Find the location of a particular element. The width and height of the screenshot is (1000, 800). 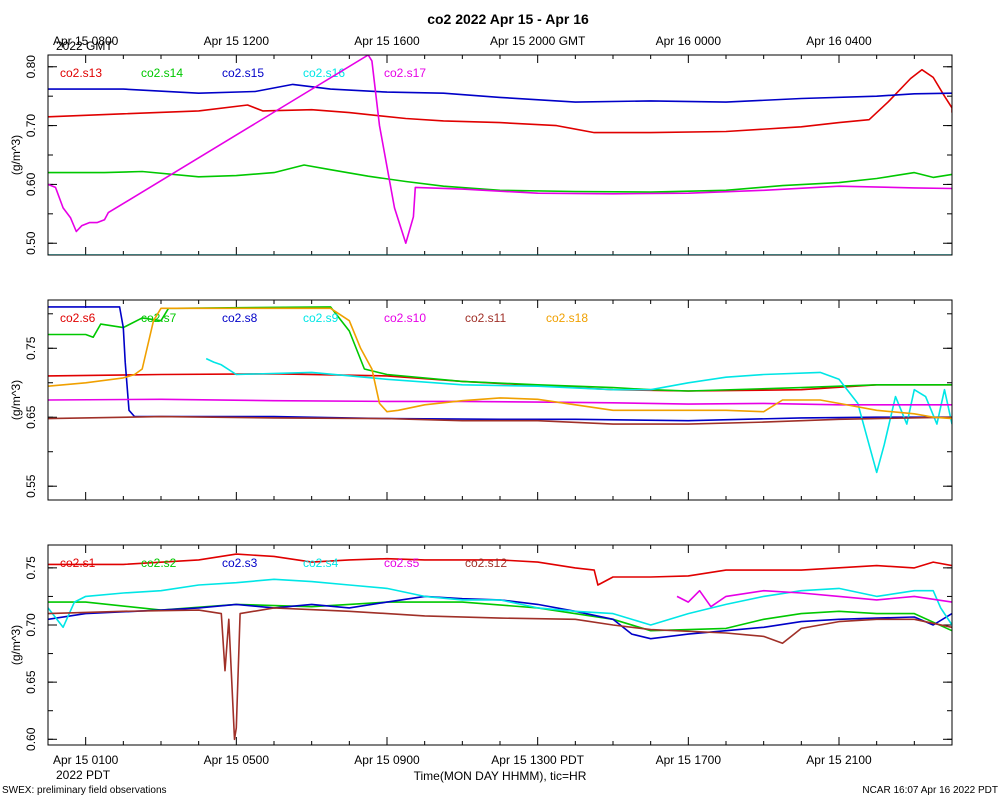

series-line-co2-s18 is located at coordinates (500, 363).